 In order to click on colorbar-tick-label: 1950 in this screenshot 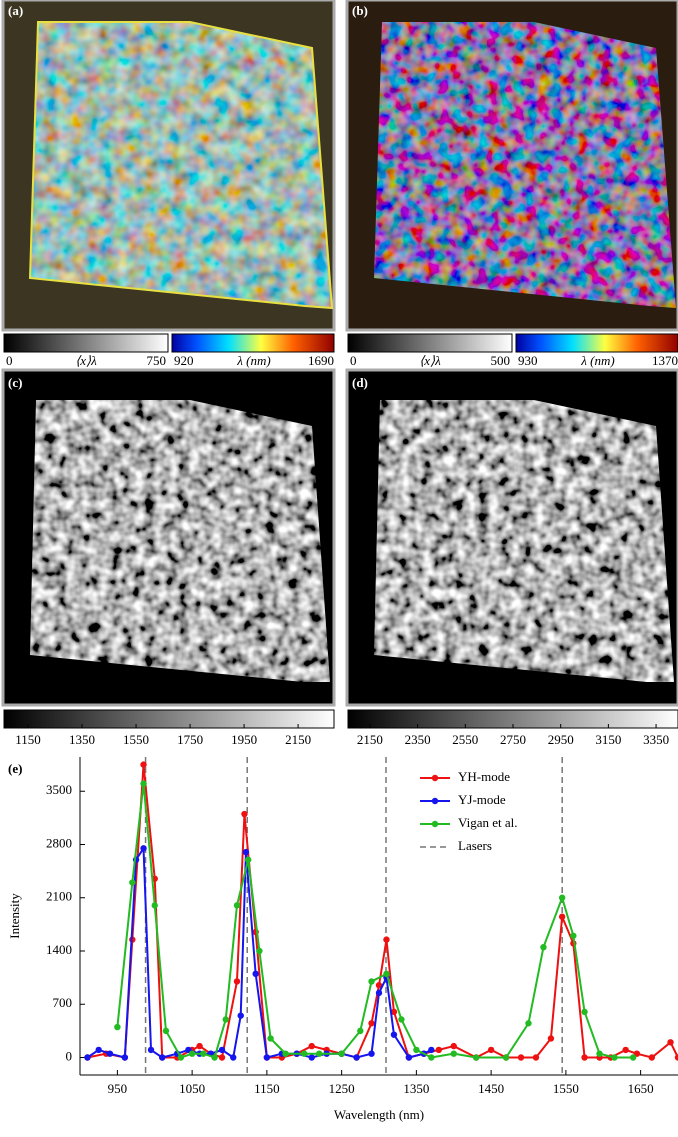, I will do `click(244, 739)`.